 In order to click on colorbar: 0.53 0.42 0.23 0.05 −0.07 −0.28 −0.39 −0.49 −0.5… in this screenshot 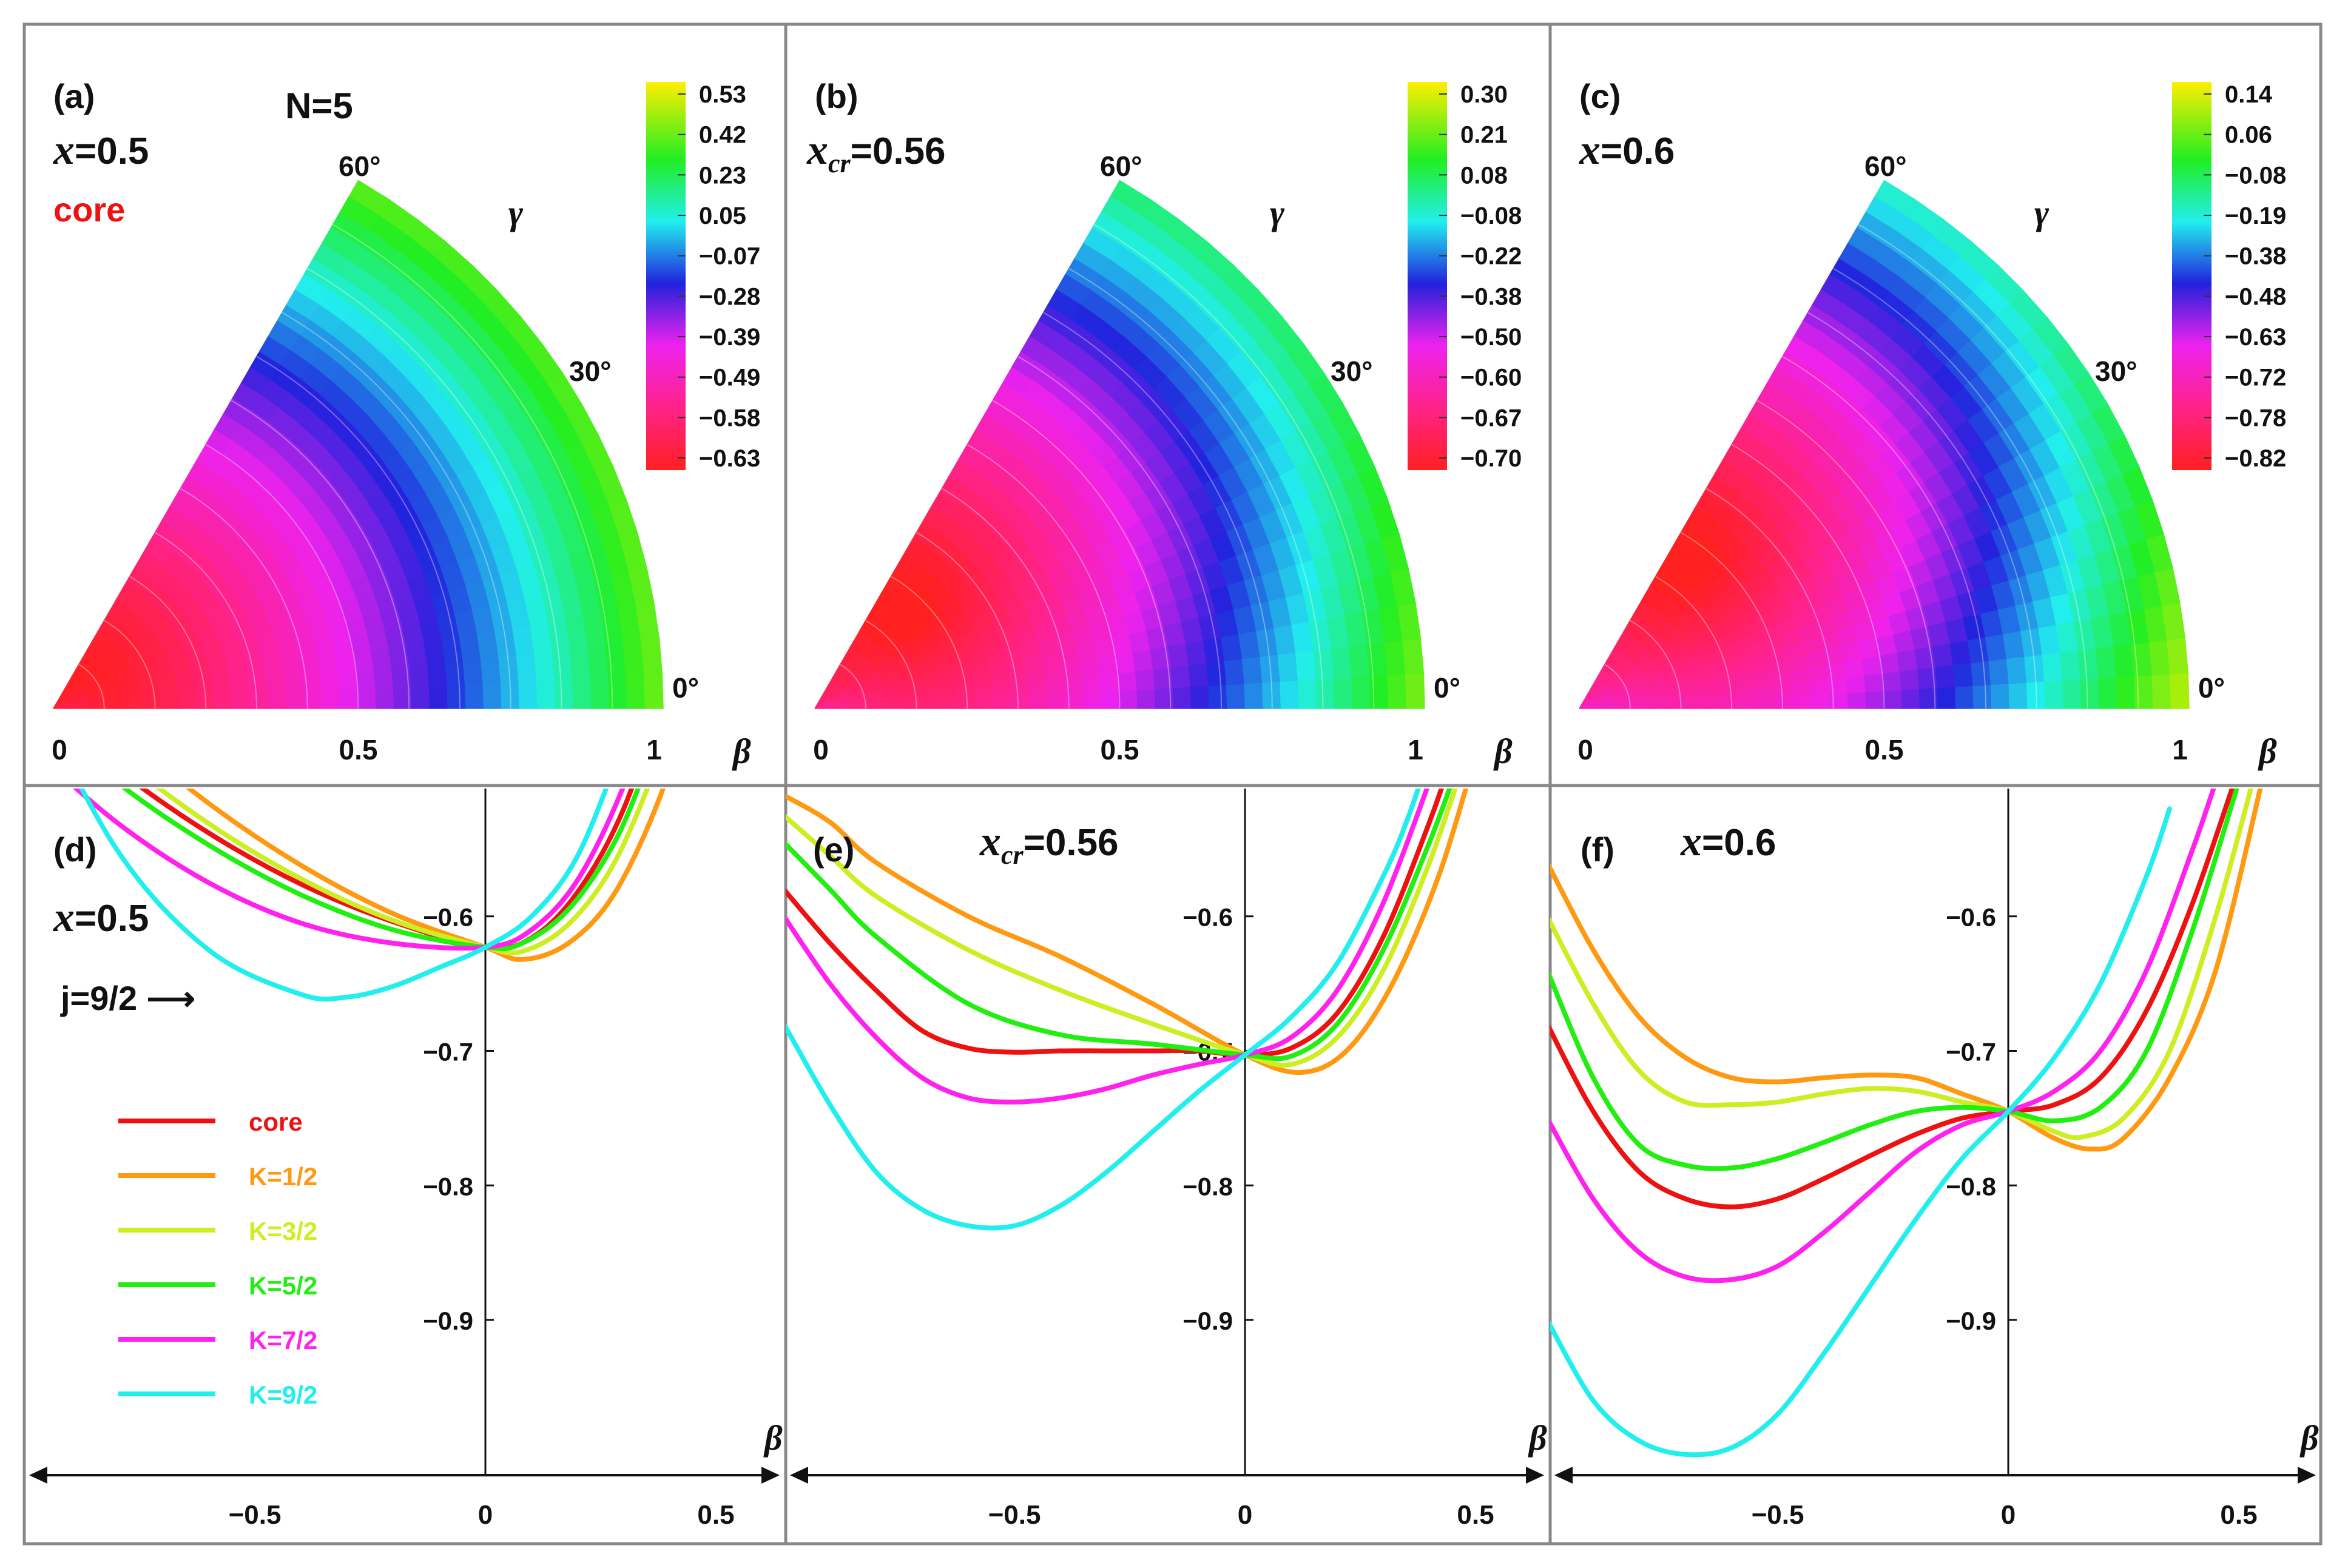, I will do `click(703, 276)`.